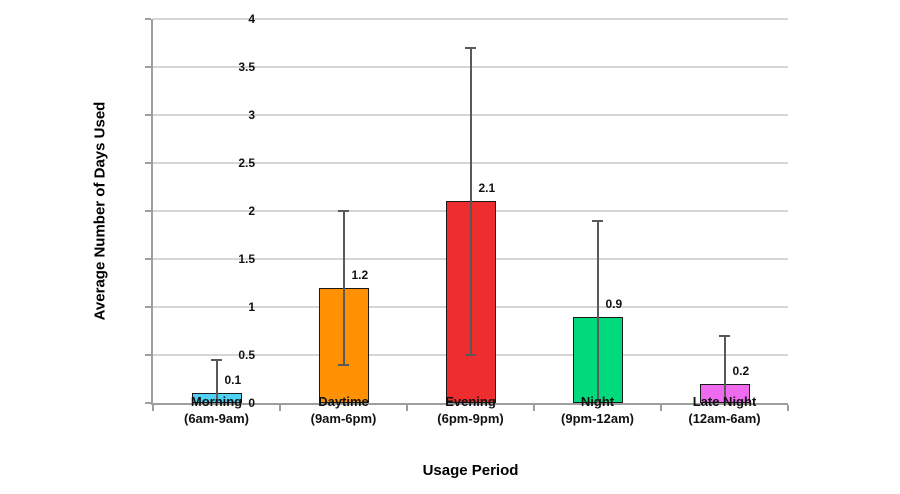 The image size is (900, 494). Describe the element at coordinates (343, 410) in the screenshot. I see `x-category-label: Daytime (9am-6pm)` at that location.